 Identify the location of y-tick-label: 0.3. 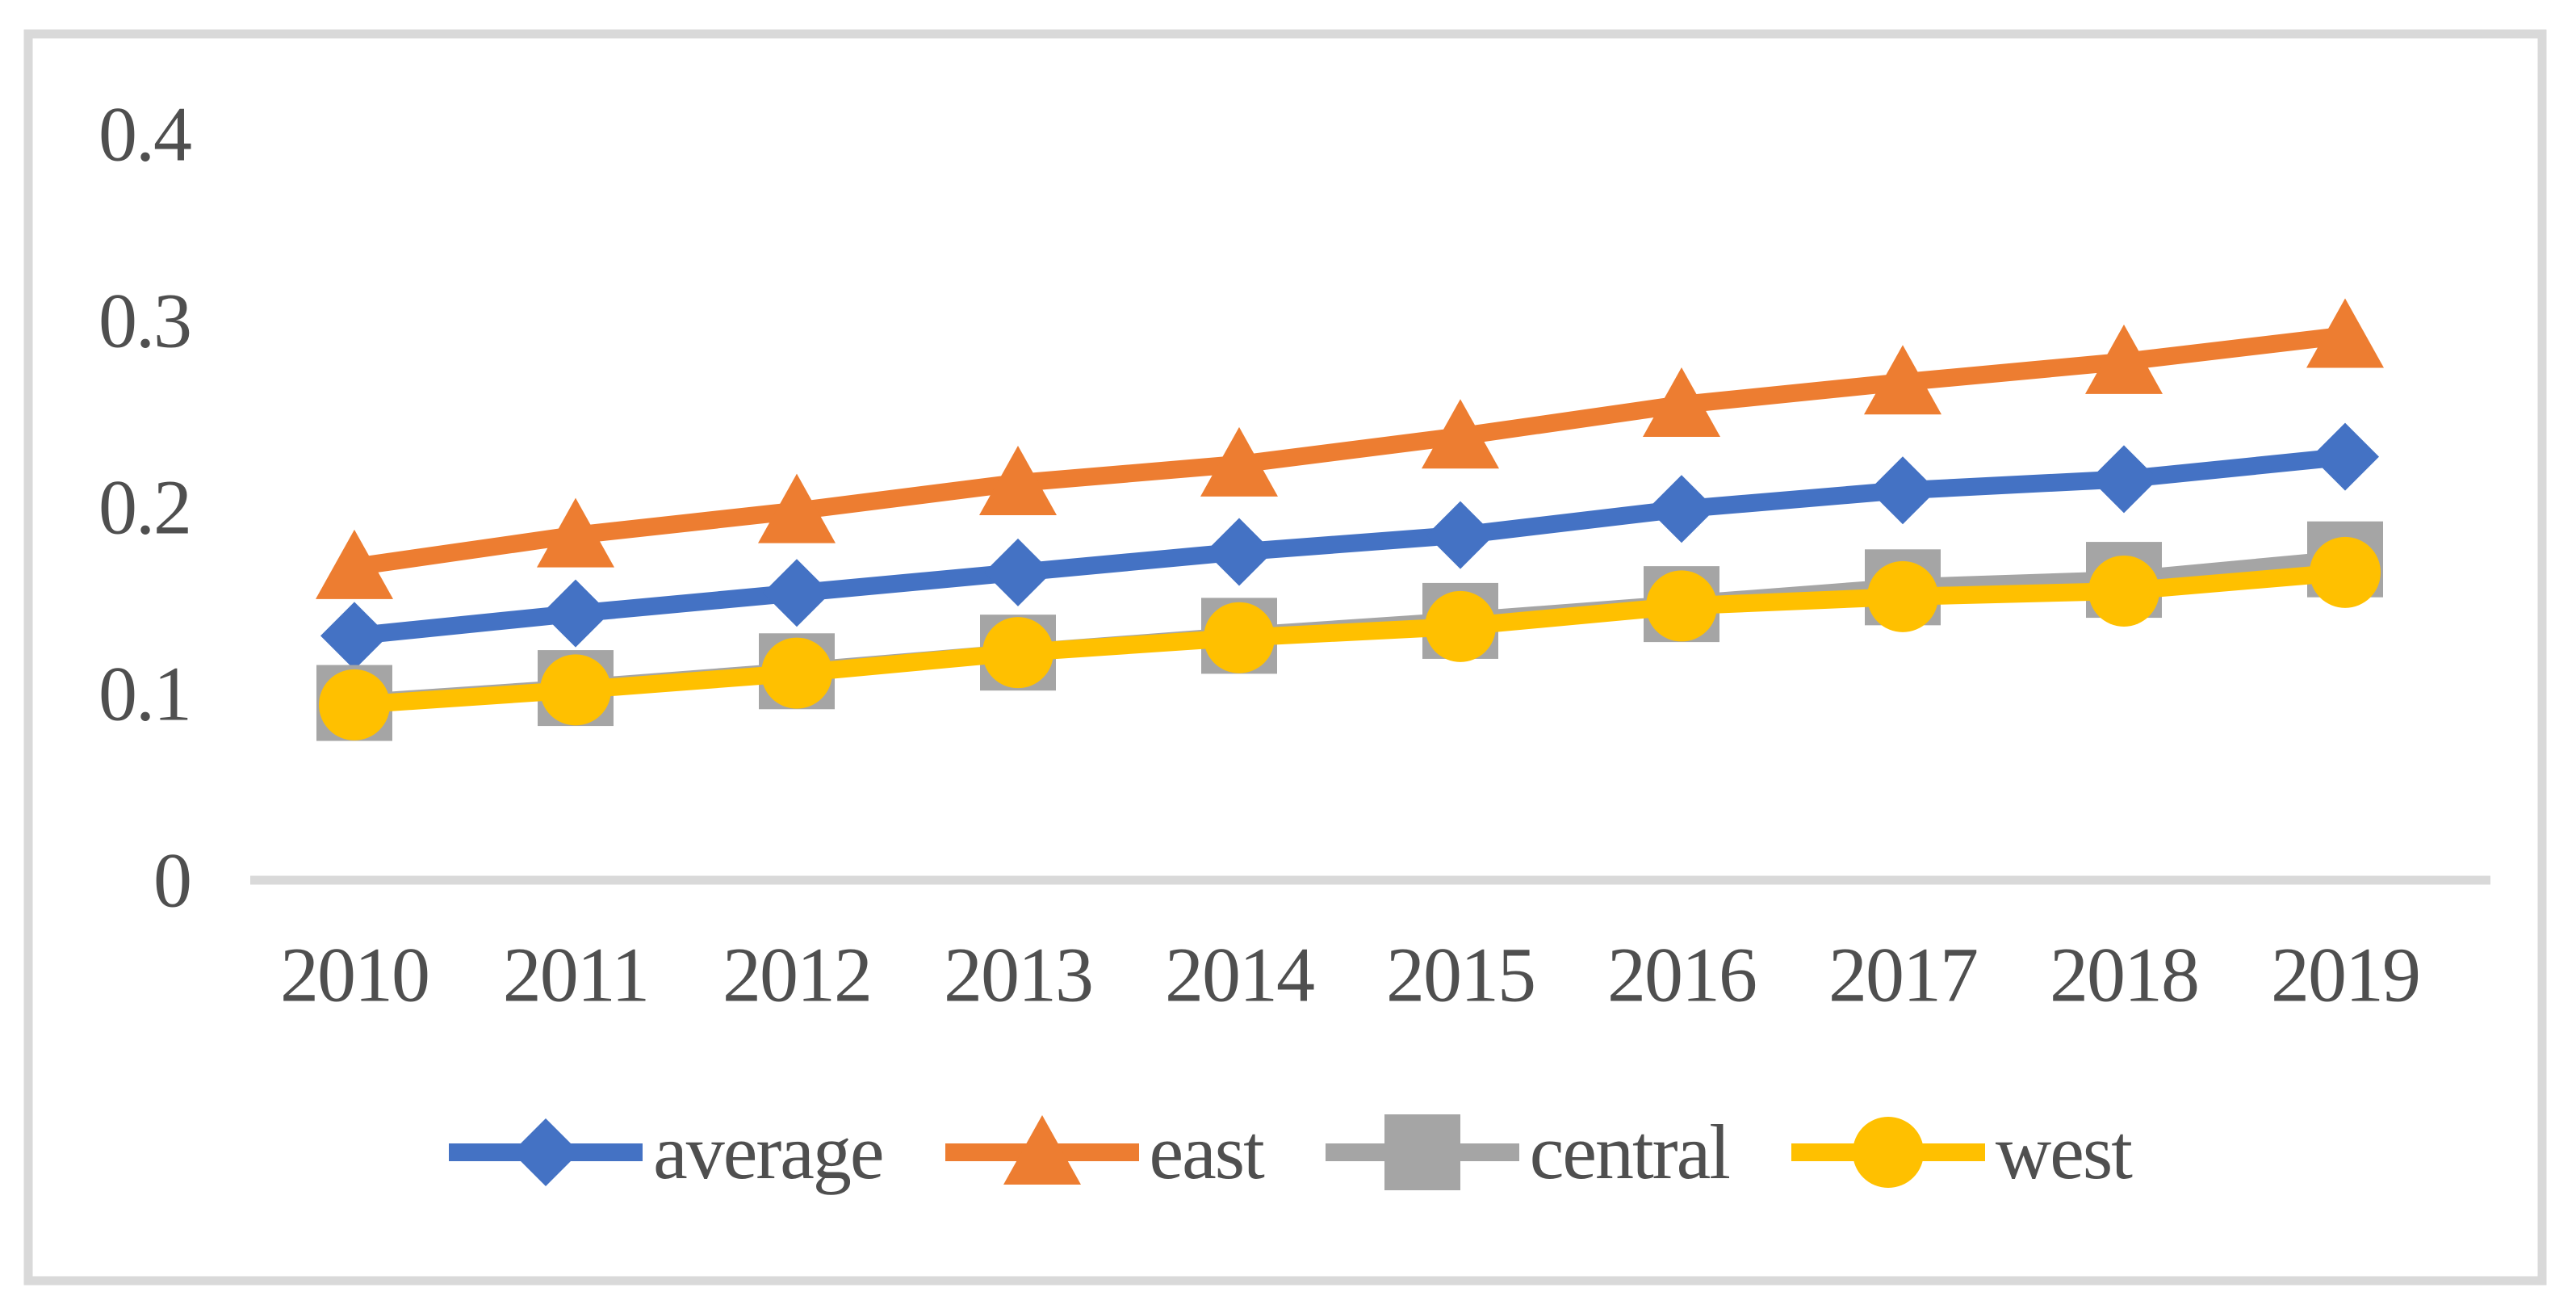
(144, 321).